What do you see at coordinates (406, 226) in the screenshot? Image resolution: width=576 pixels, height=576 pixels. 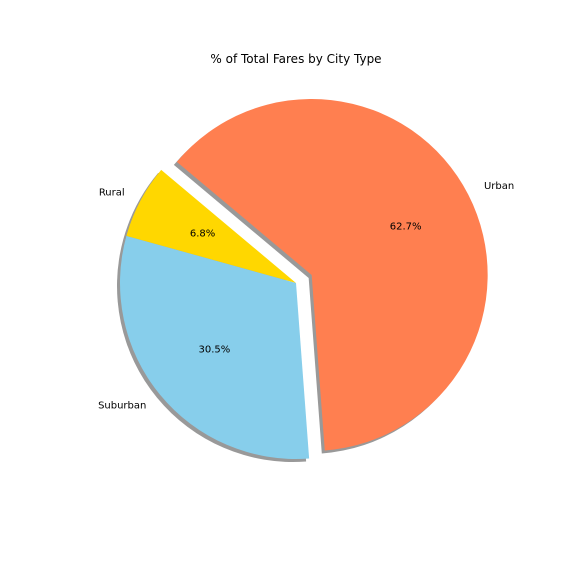 I see `slice-percent-urban: 62.7%` at bounding box center [406, 226].